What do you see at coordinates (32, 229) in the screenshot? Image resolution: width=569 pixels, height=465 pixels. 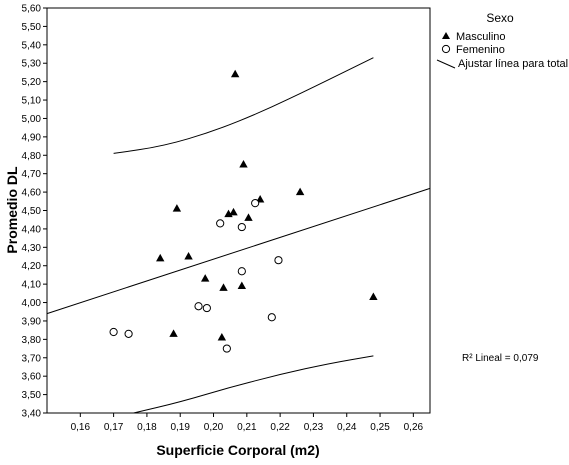 I see `y-tick-label: 4,40` at bounding box center [32, 229].